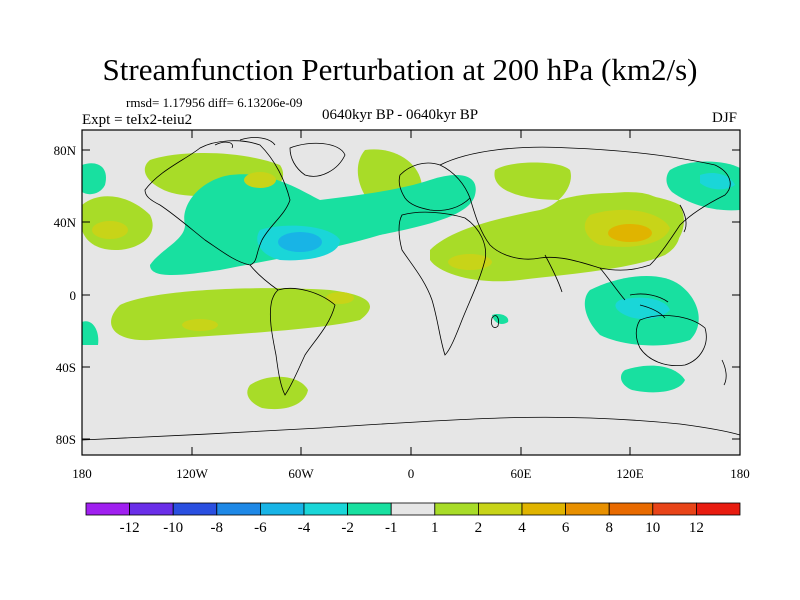  I want to click on season-label: DJF, so click(725, 118).